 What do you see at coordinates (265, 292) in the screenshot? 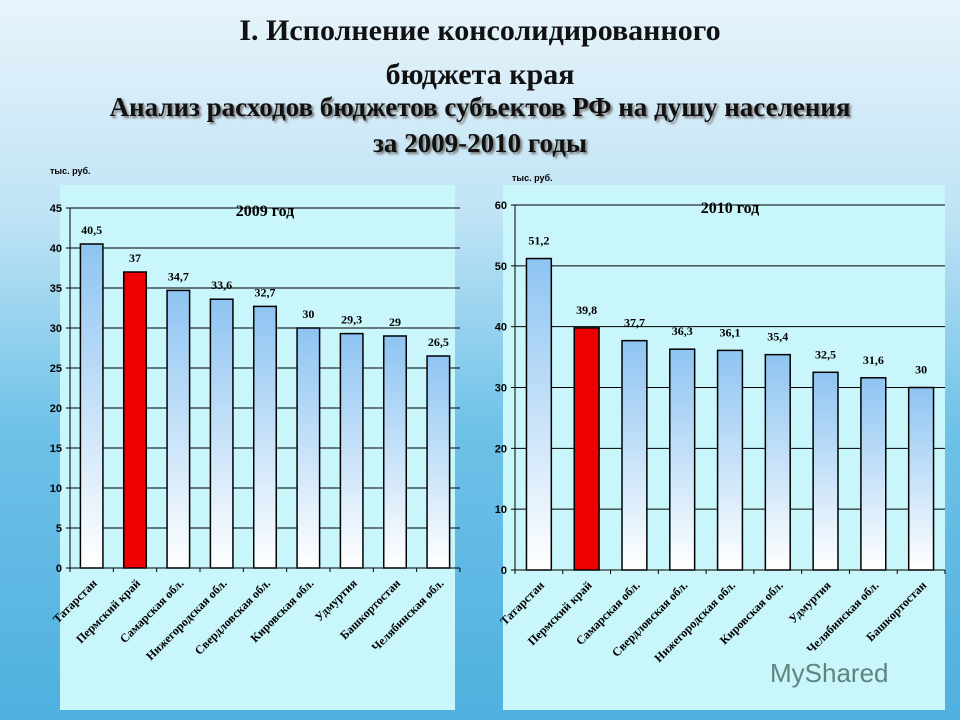
I see `data-label: 32,7` at bounding box center [265, 292].